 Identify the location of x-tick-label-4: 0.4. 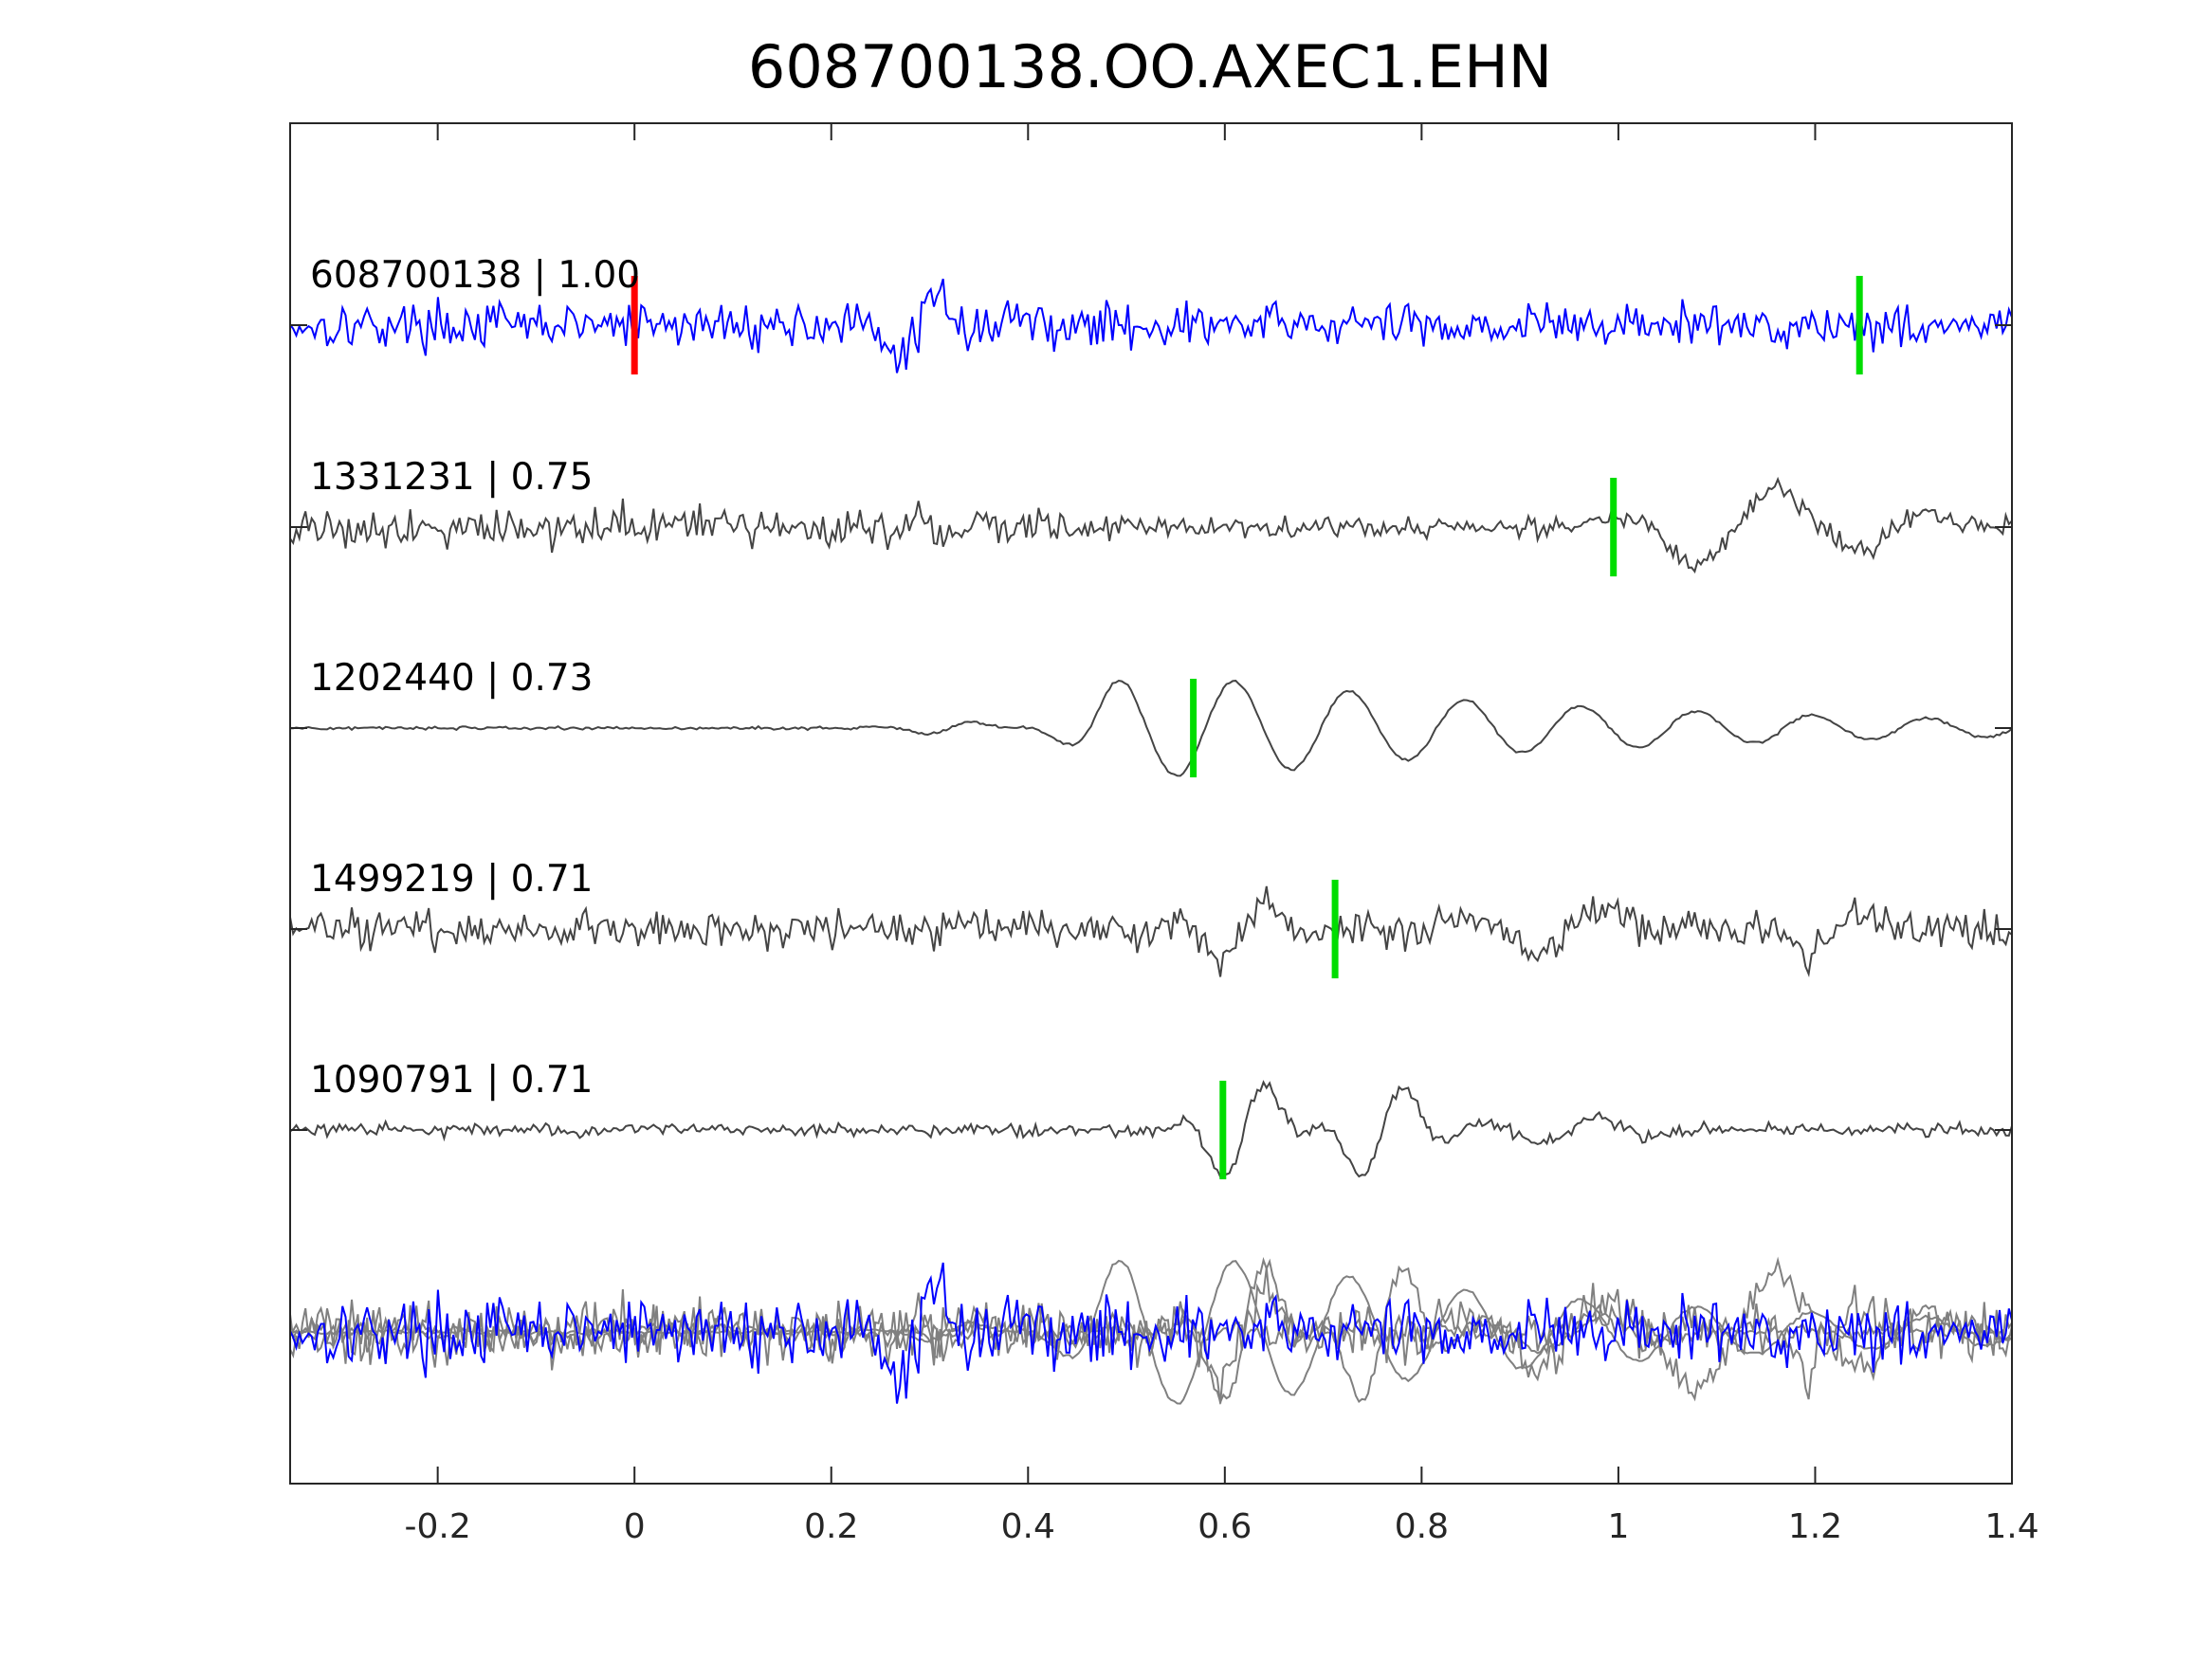
(1028, 1526).